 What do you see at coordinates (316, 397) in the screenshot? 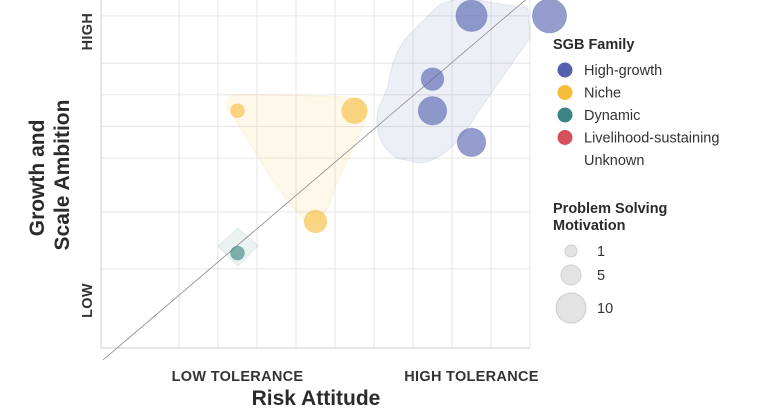
I see `x-axis-title: Risk Attitude` at bounding box center [316, 397].